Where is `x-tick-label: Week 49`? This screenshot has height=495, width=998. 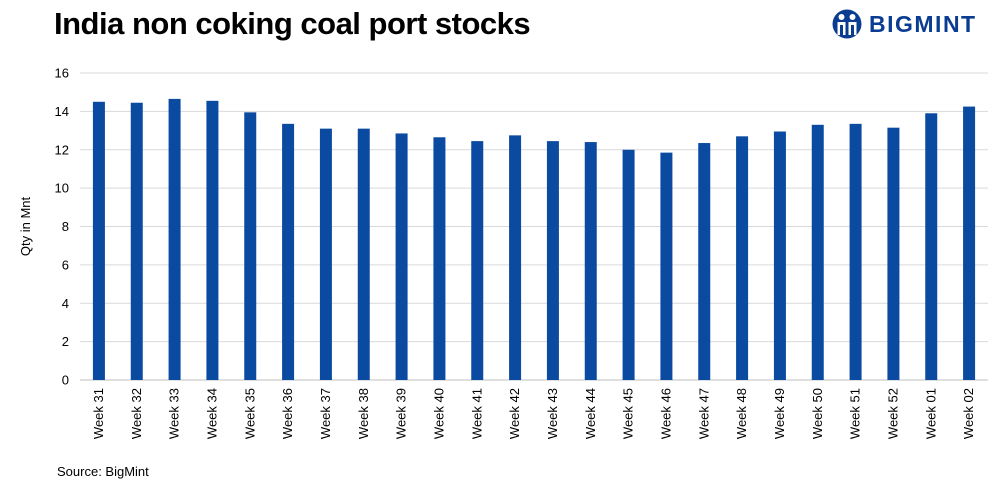
x-tick-label: Week 49 is located at coordinates (779, 413).